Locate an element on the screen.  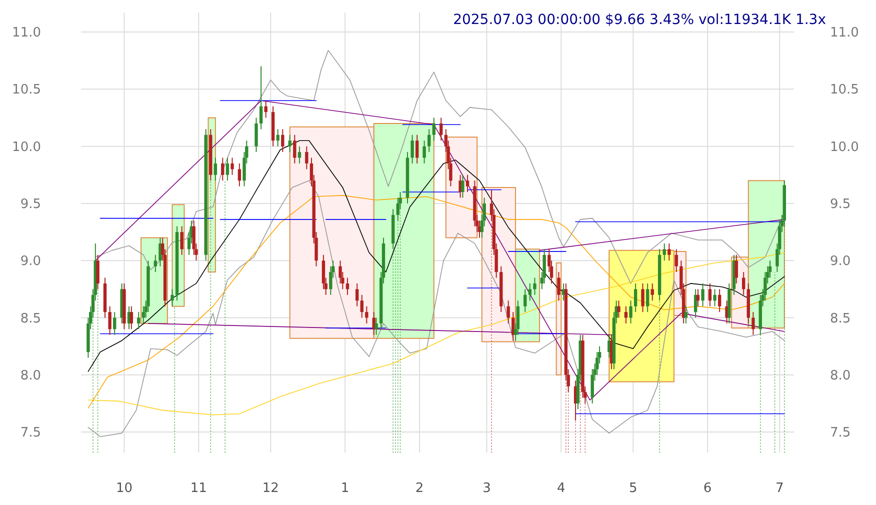
x-tick-label: 10 is located at coordinates (124, 488).